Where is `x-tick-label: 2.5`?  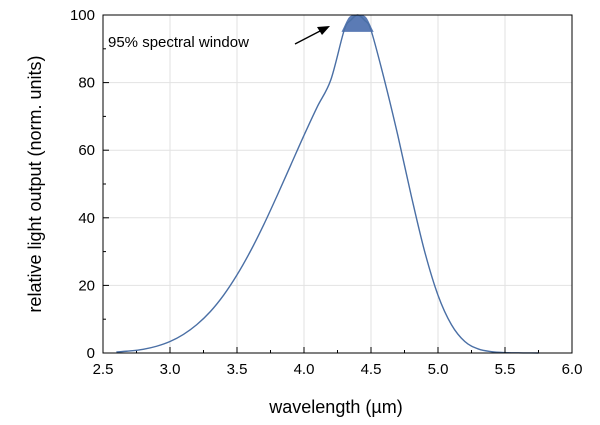 x-tick-label: 2.5 is located at coordinates (103, 369).